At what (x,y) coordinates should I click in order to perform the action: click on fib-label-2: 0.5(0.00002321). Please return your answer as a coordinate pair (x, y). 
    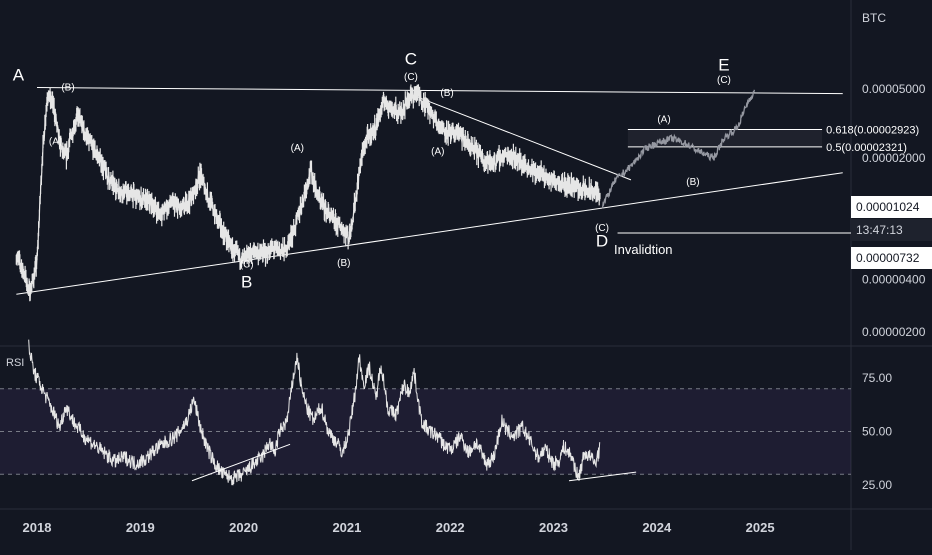
    Looking at the image, I should click on (866, 148).